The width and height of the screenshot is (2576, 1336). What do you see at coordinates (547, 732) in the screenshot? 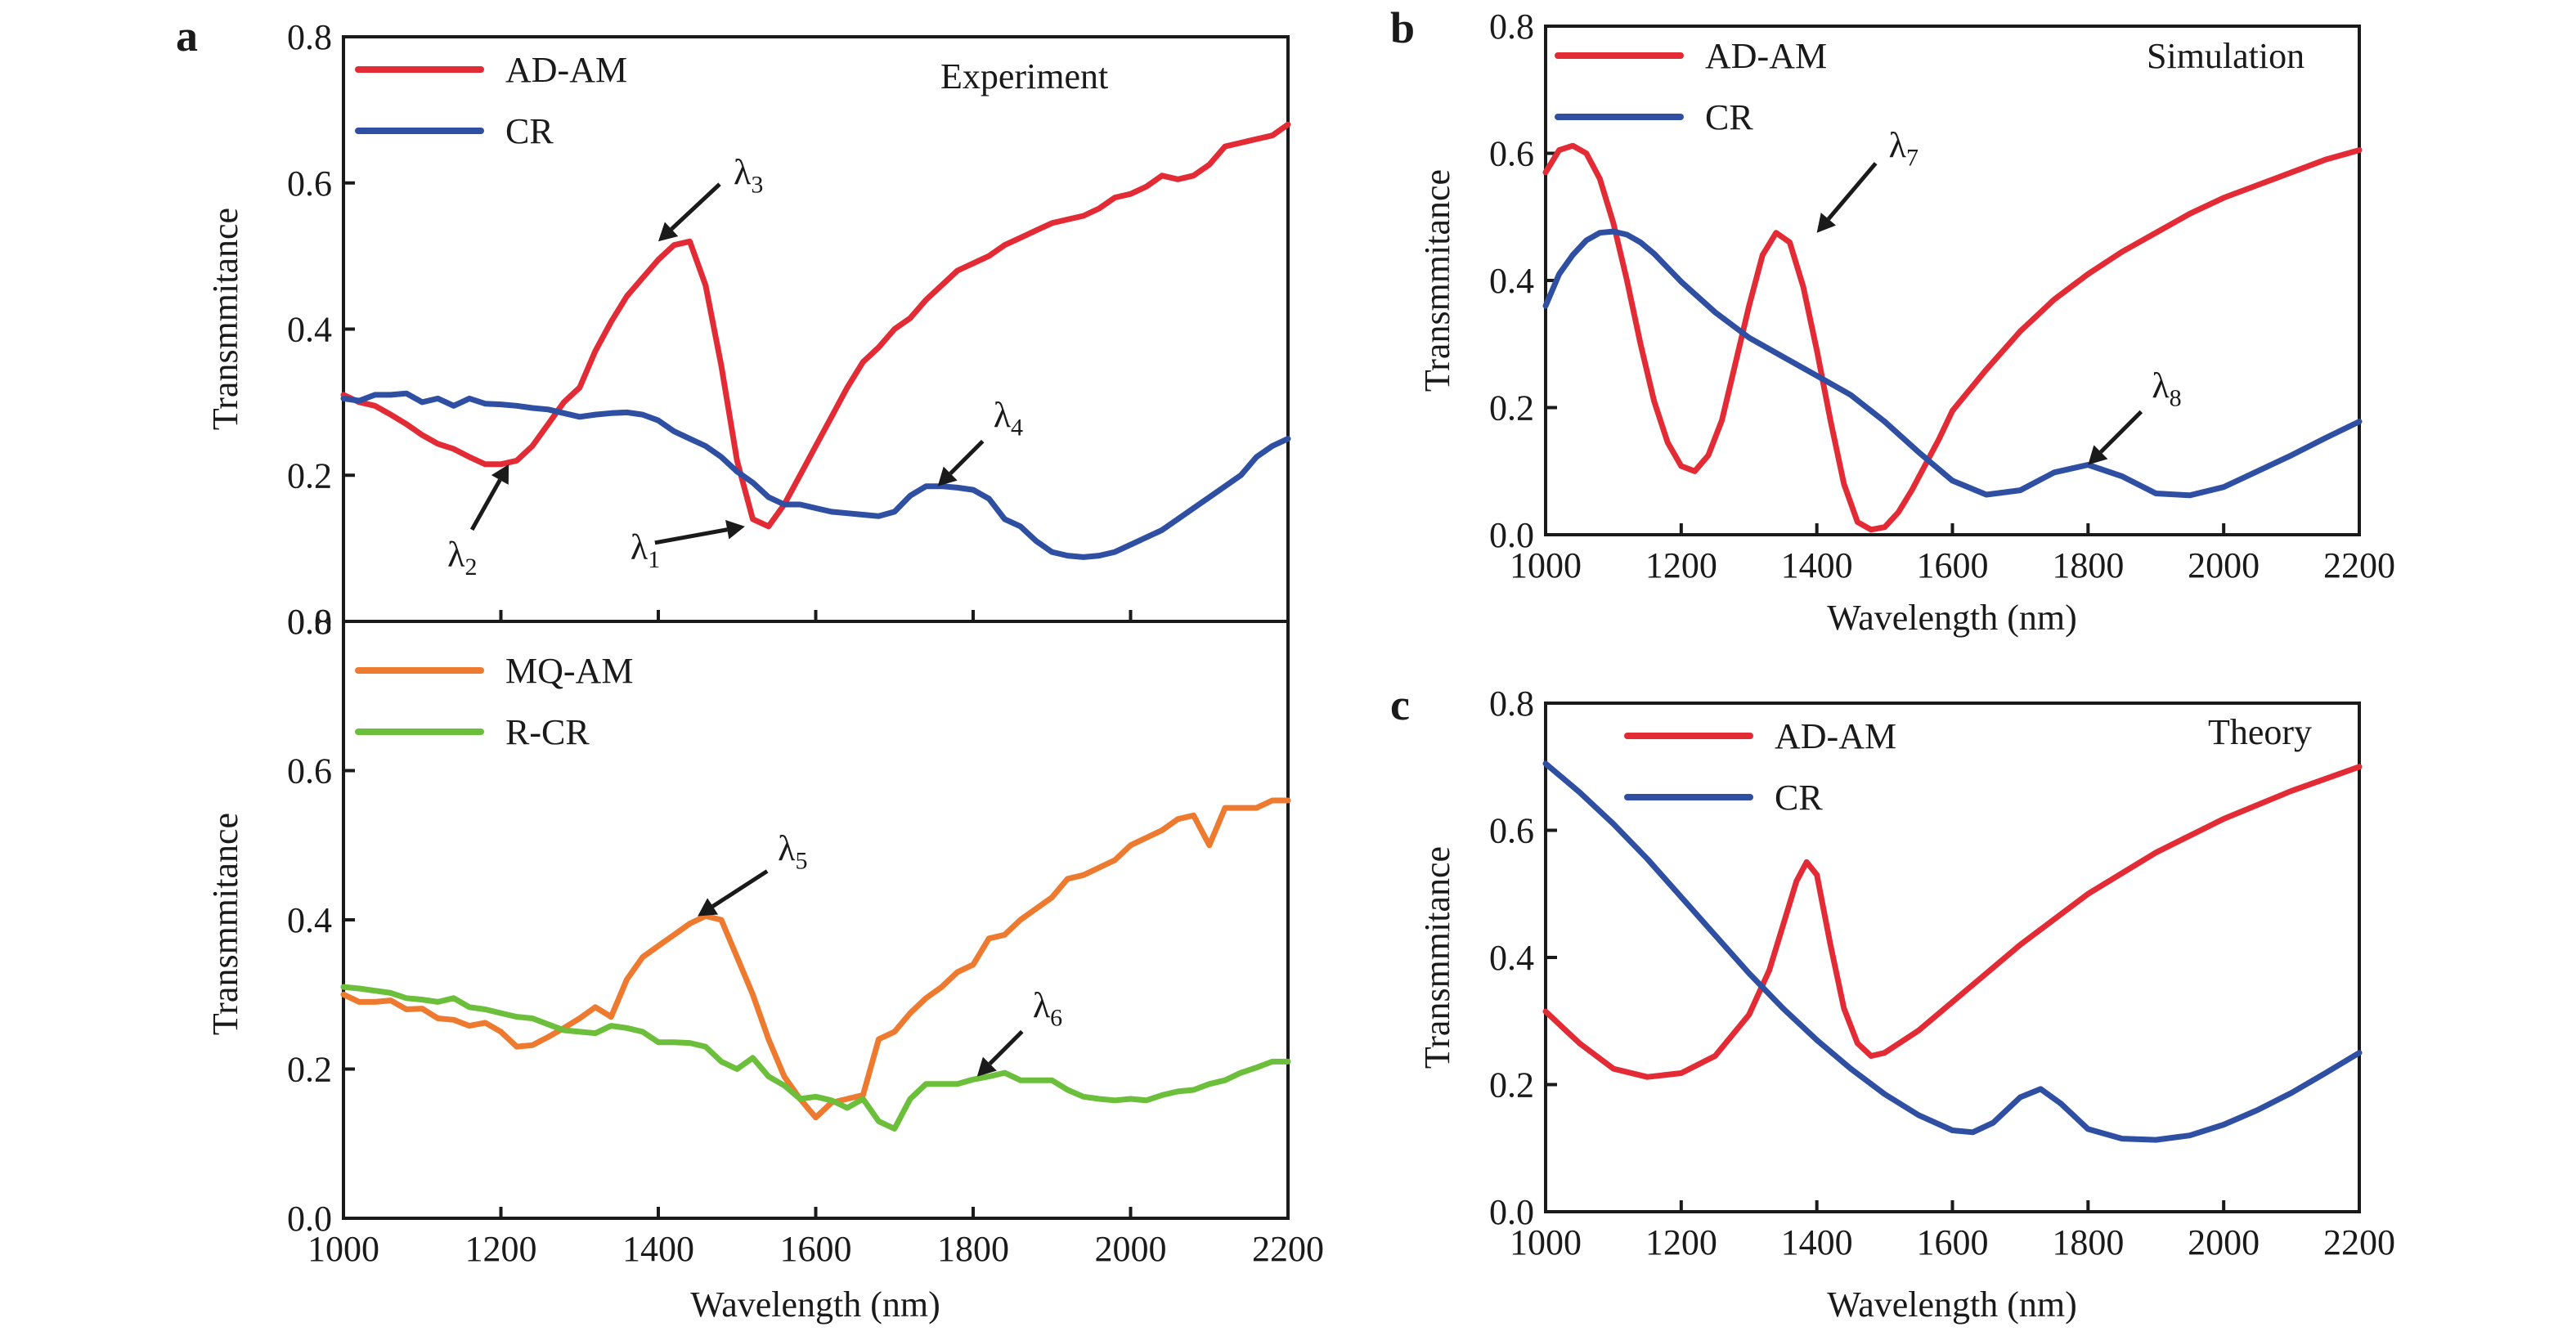
I see `legend-label-r-cr: R-CR` at bounding box center [547, 732].